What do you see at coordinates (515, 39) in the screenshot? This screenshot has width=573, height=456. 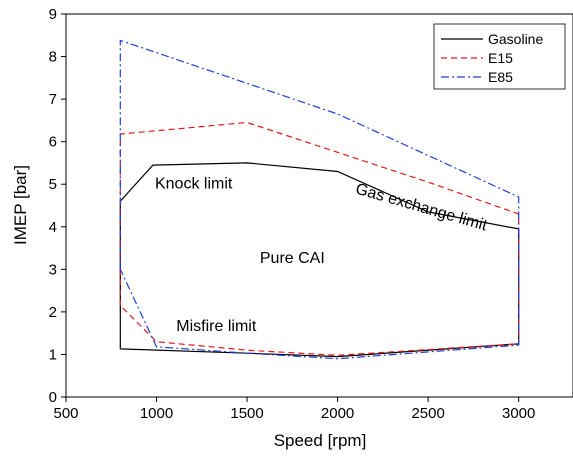 I see `legend-label-gasoline: Gasoline` at bounding box center [515, 39].